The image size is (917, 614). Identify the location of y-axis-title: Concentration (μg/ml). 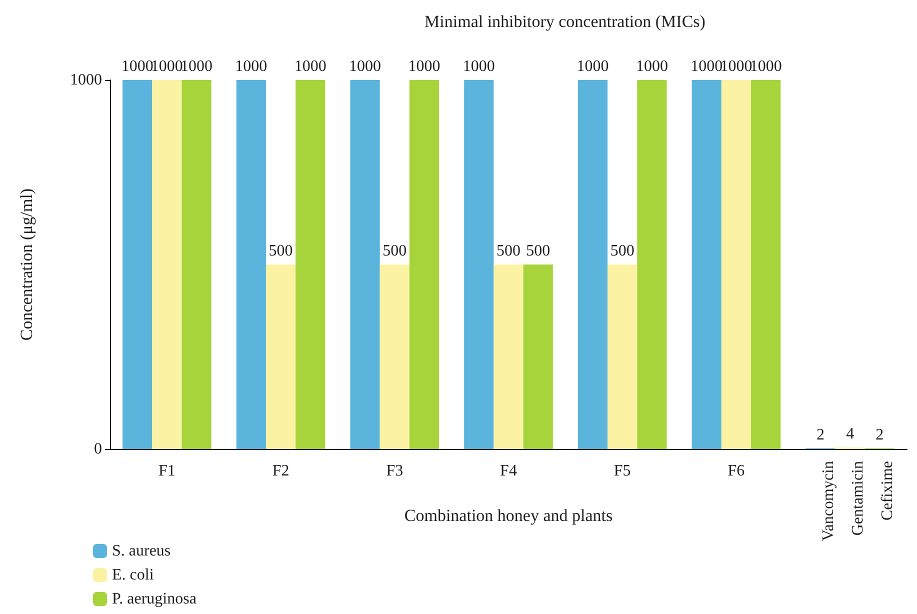
(26, 264).